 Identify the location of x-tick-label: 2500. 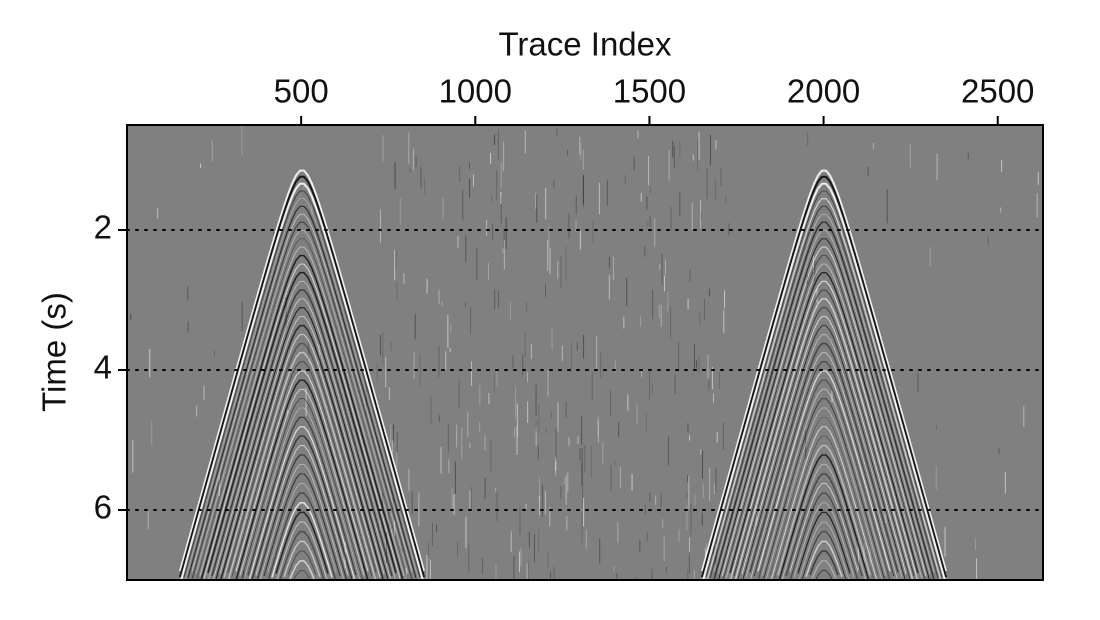
(997, 91).